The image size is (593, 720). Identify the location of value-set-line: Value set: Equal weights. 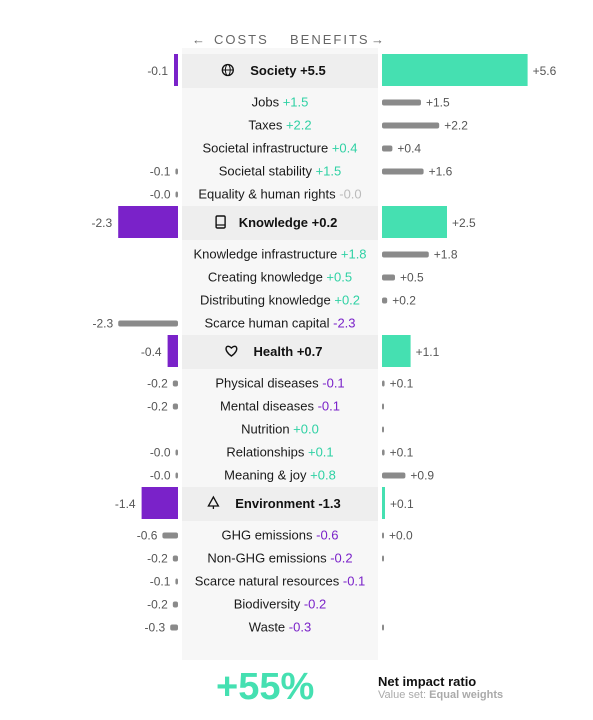
(440, 695).